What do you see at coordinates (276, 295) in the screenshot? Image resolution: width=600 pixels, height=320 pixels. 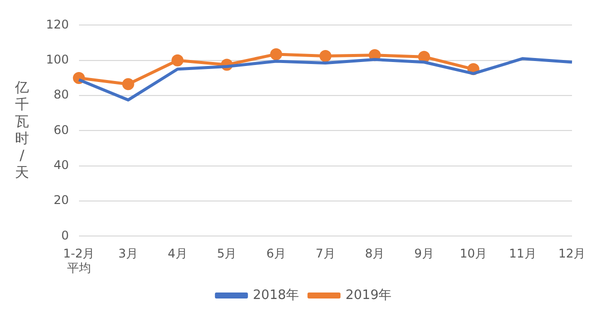 I see `legend-label: 2018年` at bounding box center [276, 295].